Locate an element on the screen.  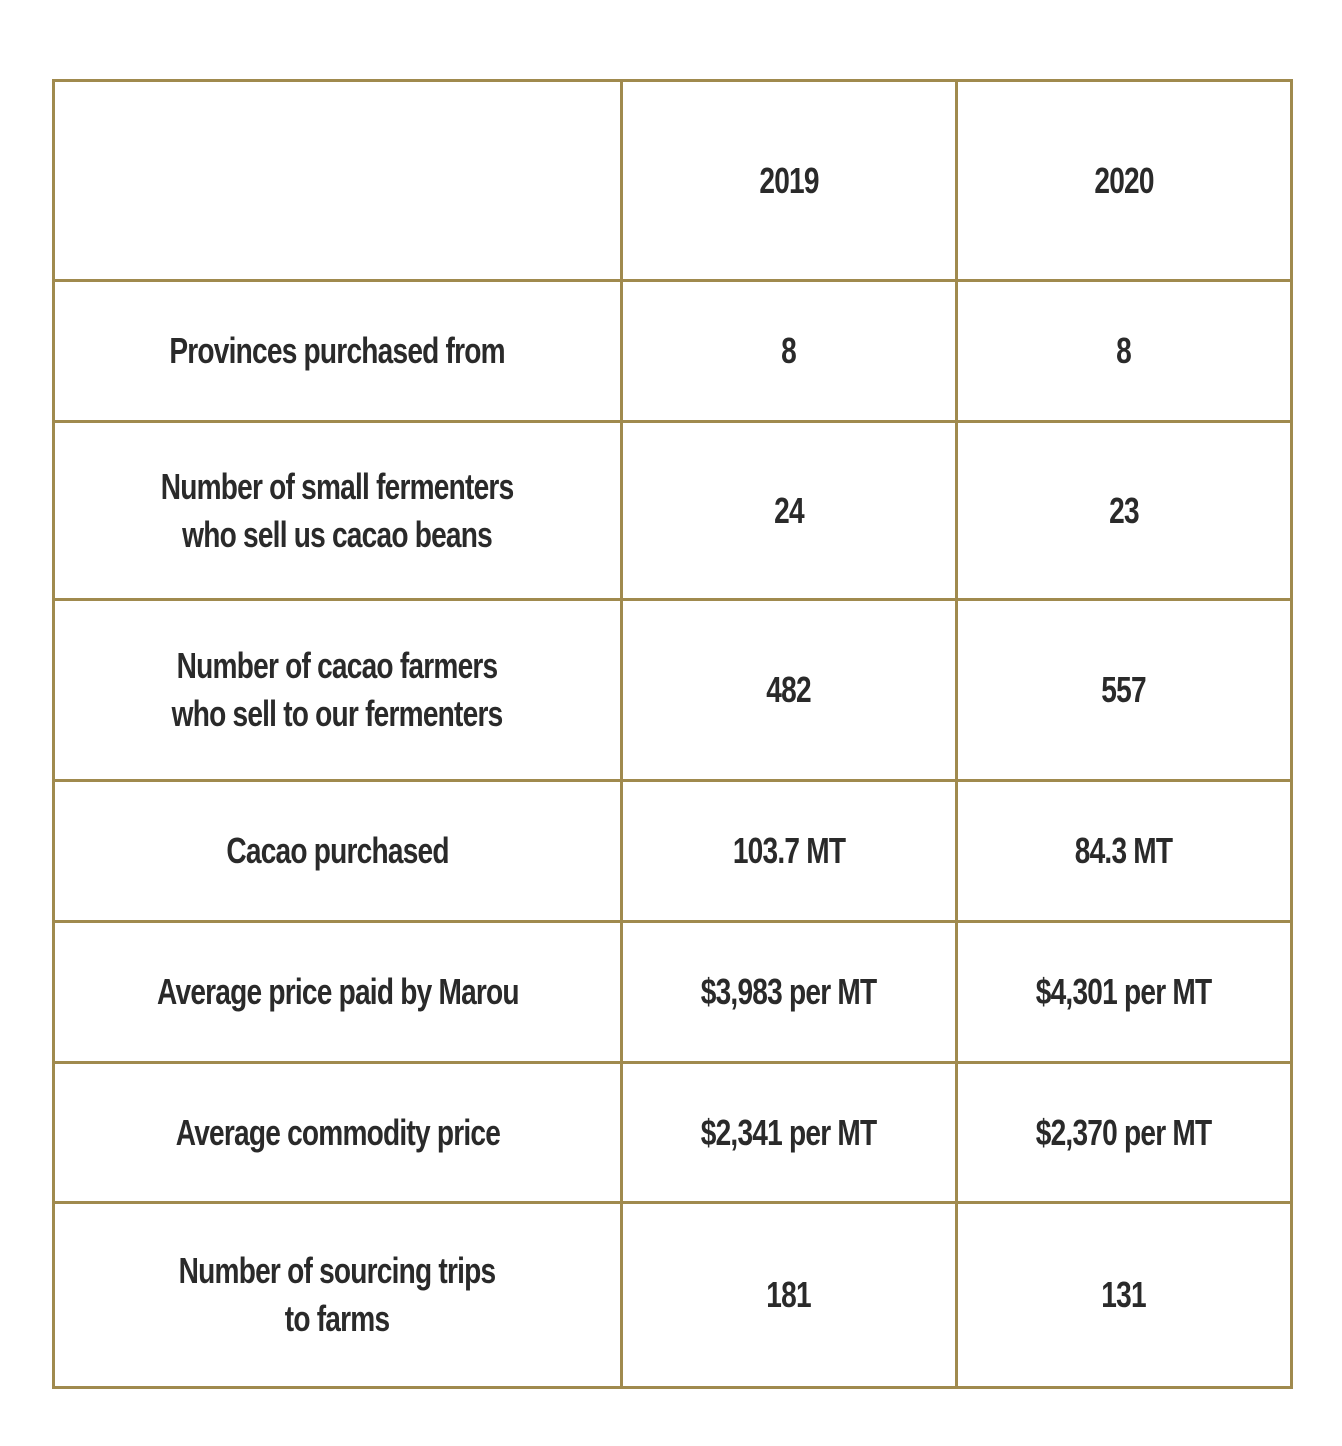
value-2020: 131 is located at coordinates (1124, 1295).